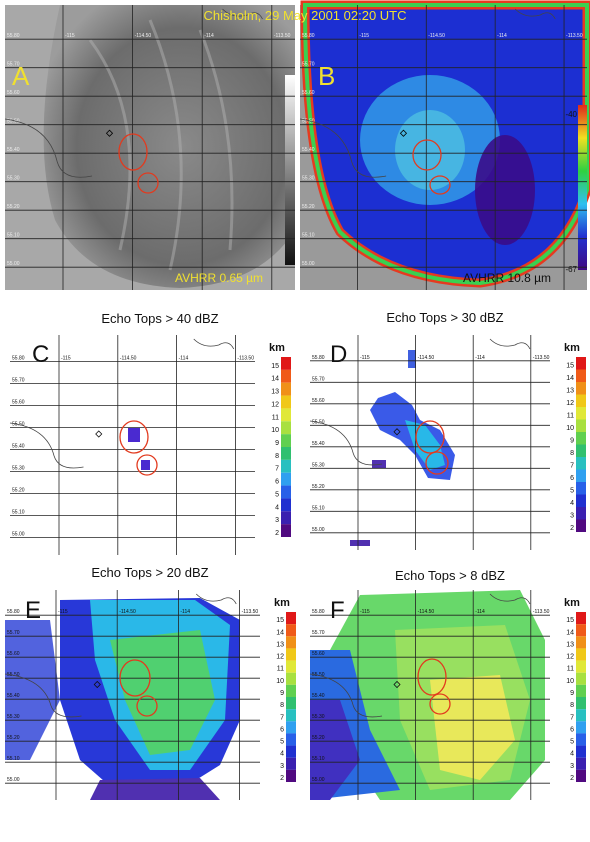  What do you see at coordinates (219, 278) in the screenshot?
I see `panel-caption: AVHRR 0.65 µm` at bounding box center [219, 278].